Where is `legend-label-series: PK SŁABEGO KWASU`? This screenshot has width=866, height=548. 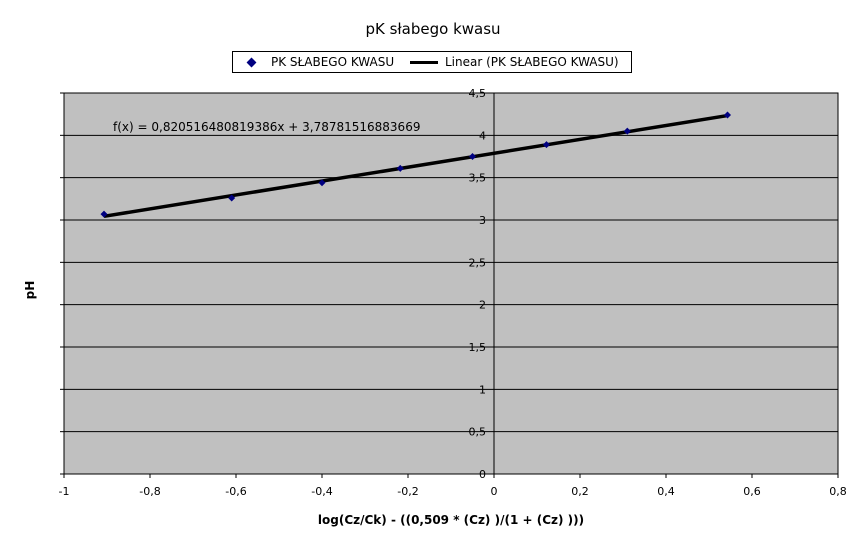
legend-label-series: PK SŁABEGO KWASU is located at coordinates (333, 62).